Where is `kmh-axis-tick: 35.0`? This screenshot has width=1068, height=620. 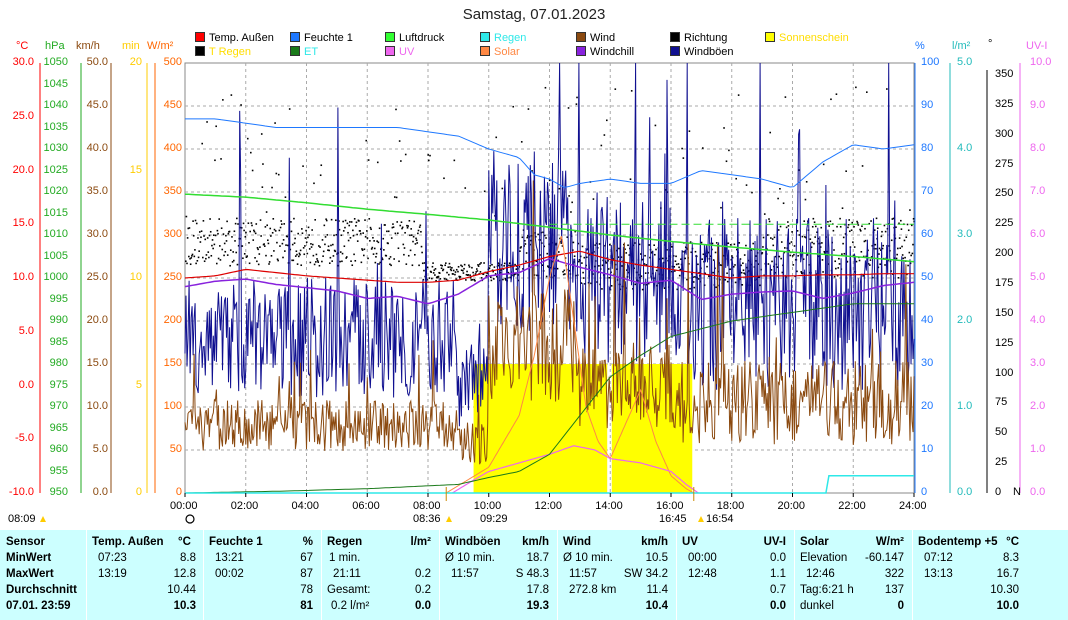 kmh-axis-tick: 35.0 is located at coordinates (97, 191).